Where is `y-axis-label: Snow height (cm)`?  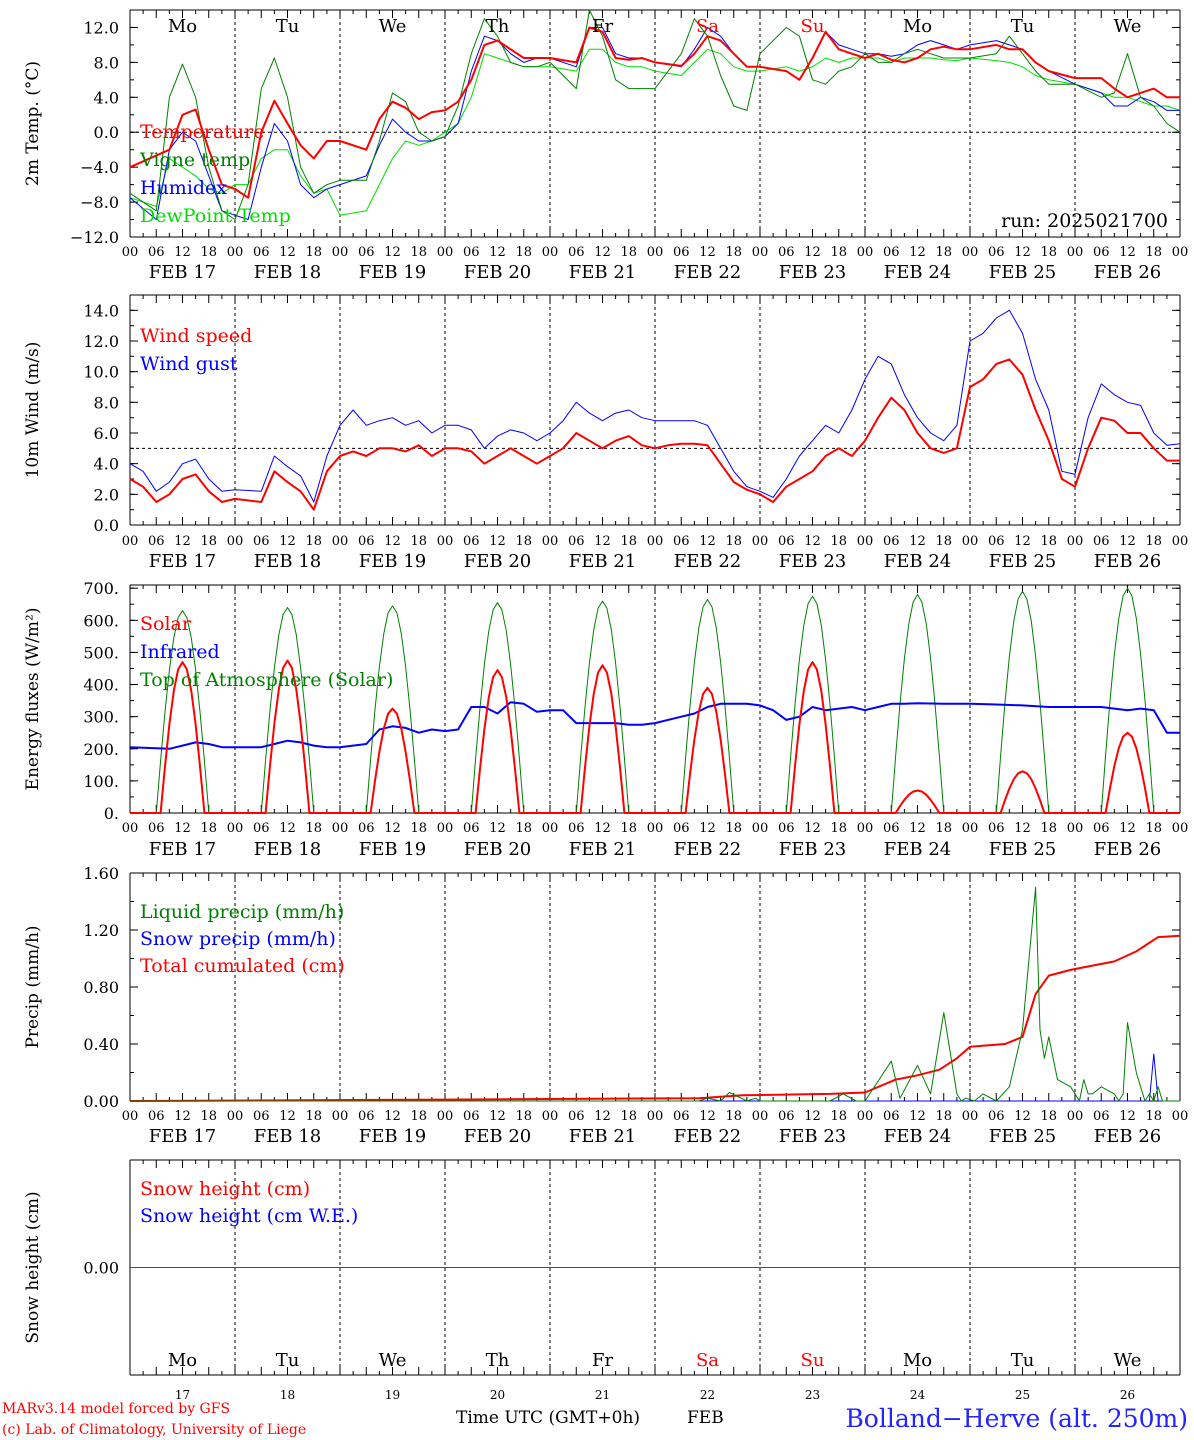
y-axis-label: Snow height (cm) is located at coordinates (33, 1267).